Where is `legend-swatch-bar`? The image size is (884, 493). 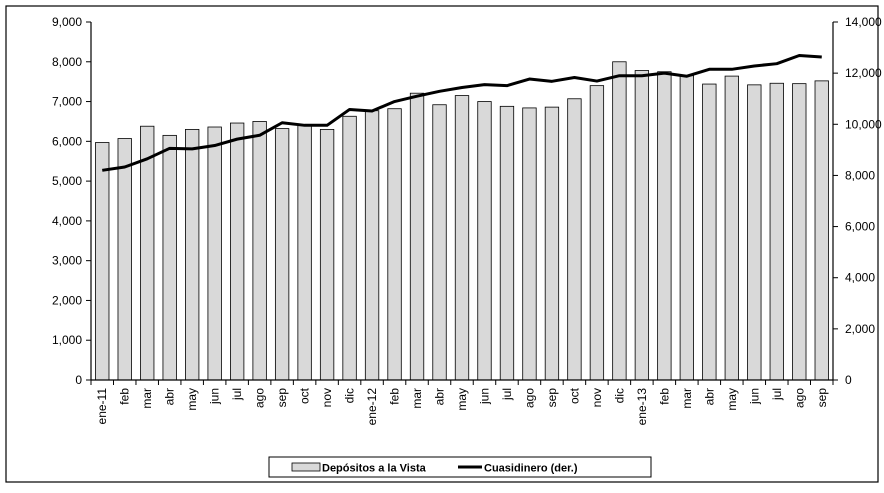
legend-swatch-bar is located at coordinates (306, 467).